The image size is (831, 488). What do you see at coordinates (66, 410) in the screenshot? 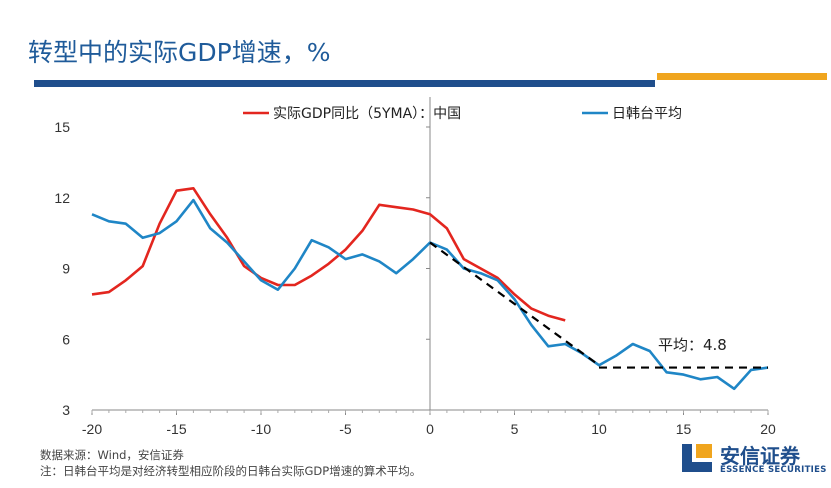
I see `y-tick-label: 3` at bounding box center [66, 410].